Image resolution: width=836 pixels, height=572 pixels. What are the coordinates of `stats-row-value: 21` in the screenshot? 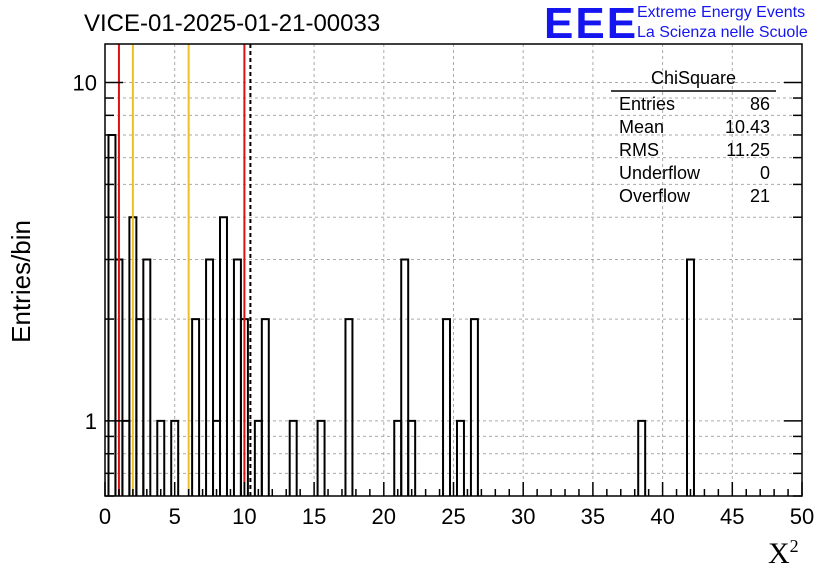 It's located at (760, 196).